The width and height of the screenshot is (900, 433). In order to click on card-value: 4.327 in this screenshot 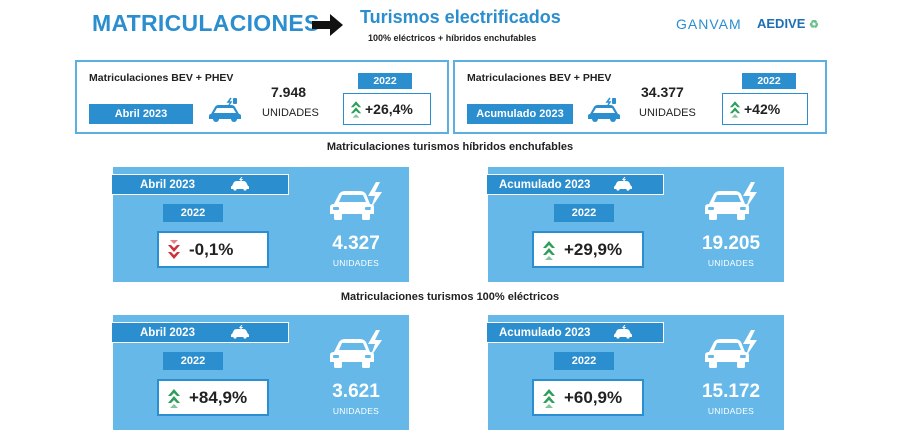, I will do `click(356, 243)`.